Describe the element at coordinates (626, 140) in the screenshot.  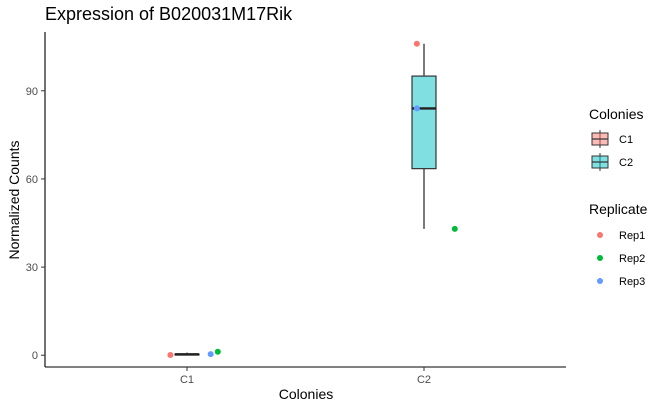
I see `legend-label-C1: C1` at that location.